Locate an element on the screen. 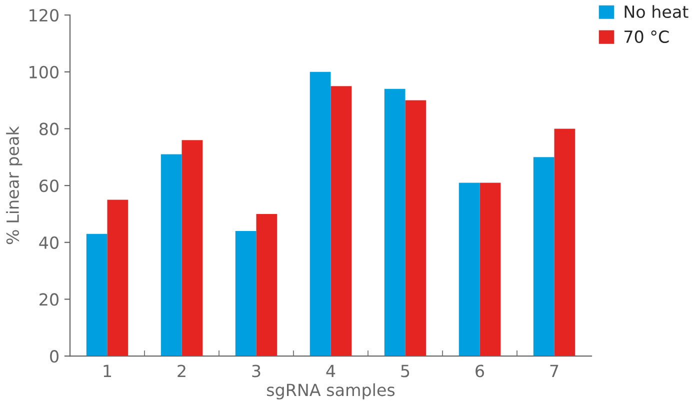  x-tick-label: 4 is located at coordinates (331, 371).